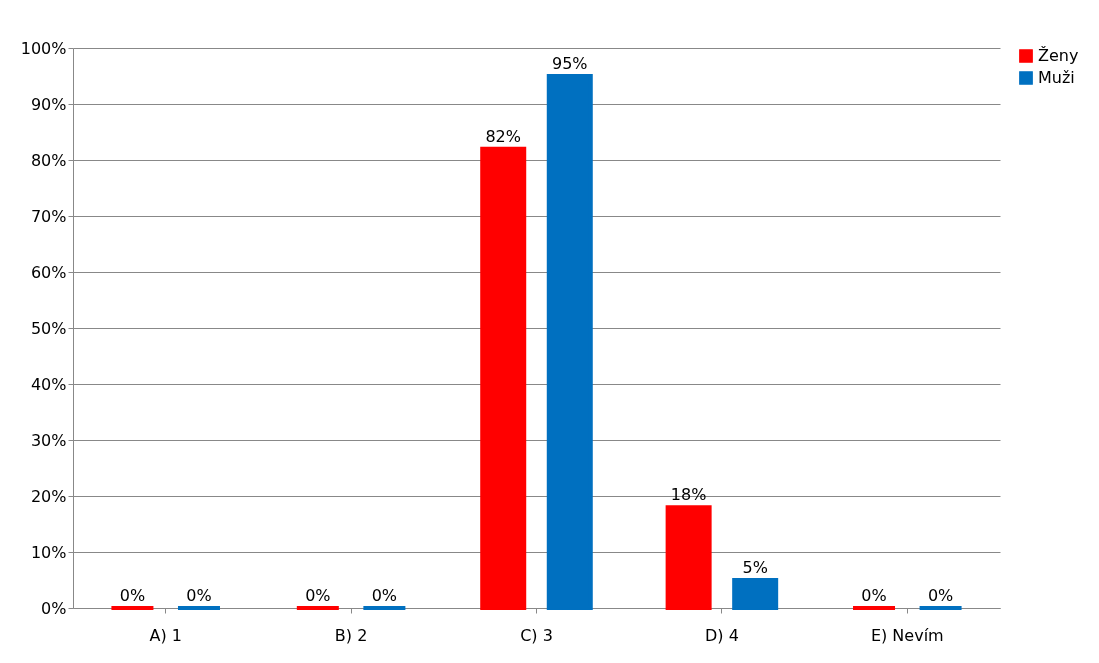 Image resolution: width=1099 pixels, height=663 pixels. Describe the element at coordinates (48, 496) in the screenshot. I see `y-tick-label: 20%` at that location.